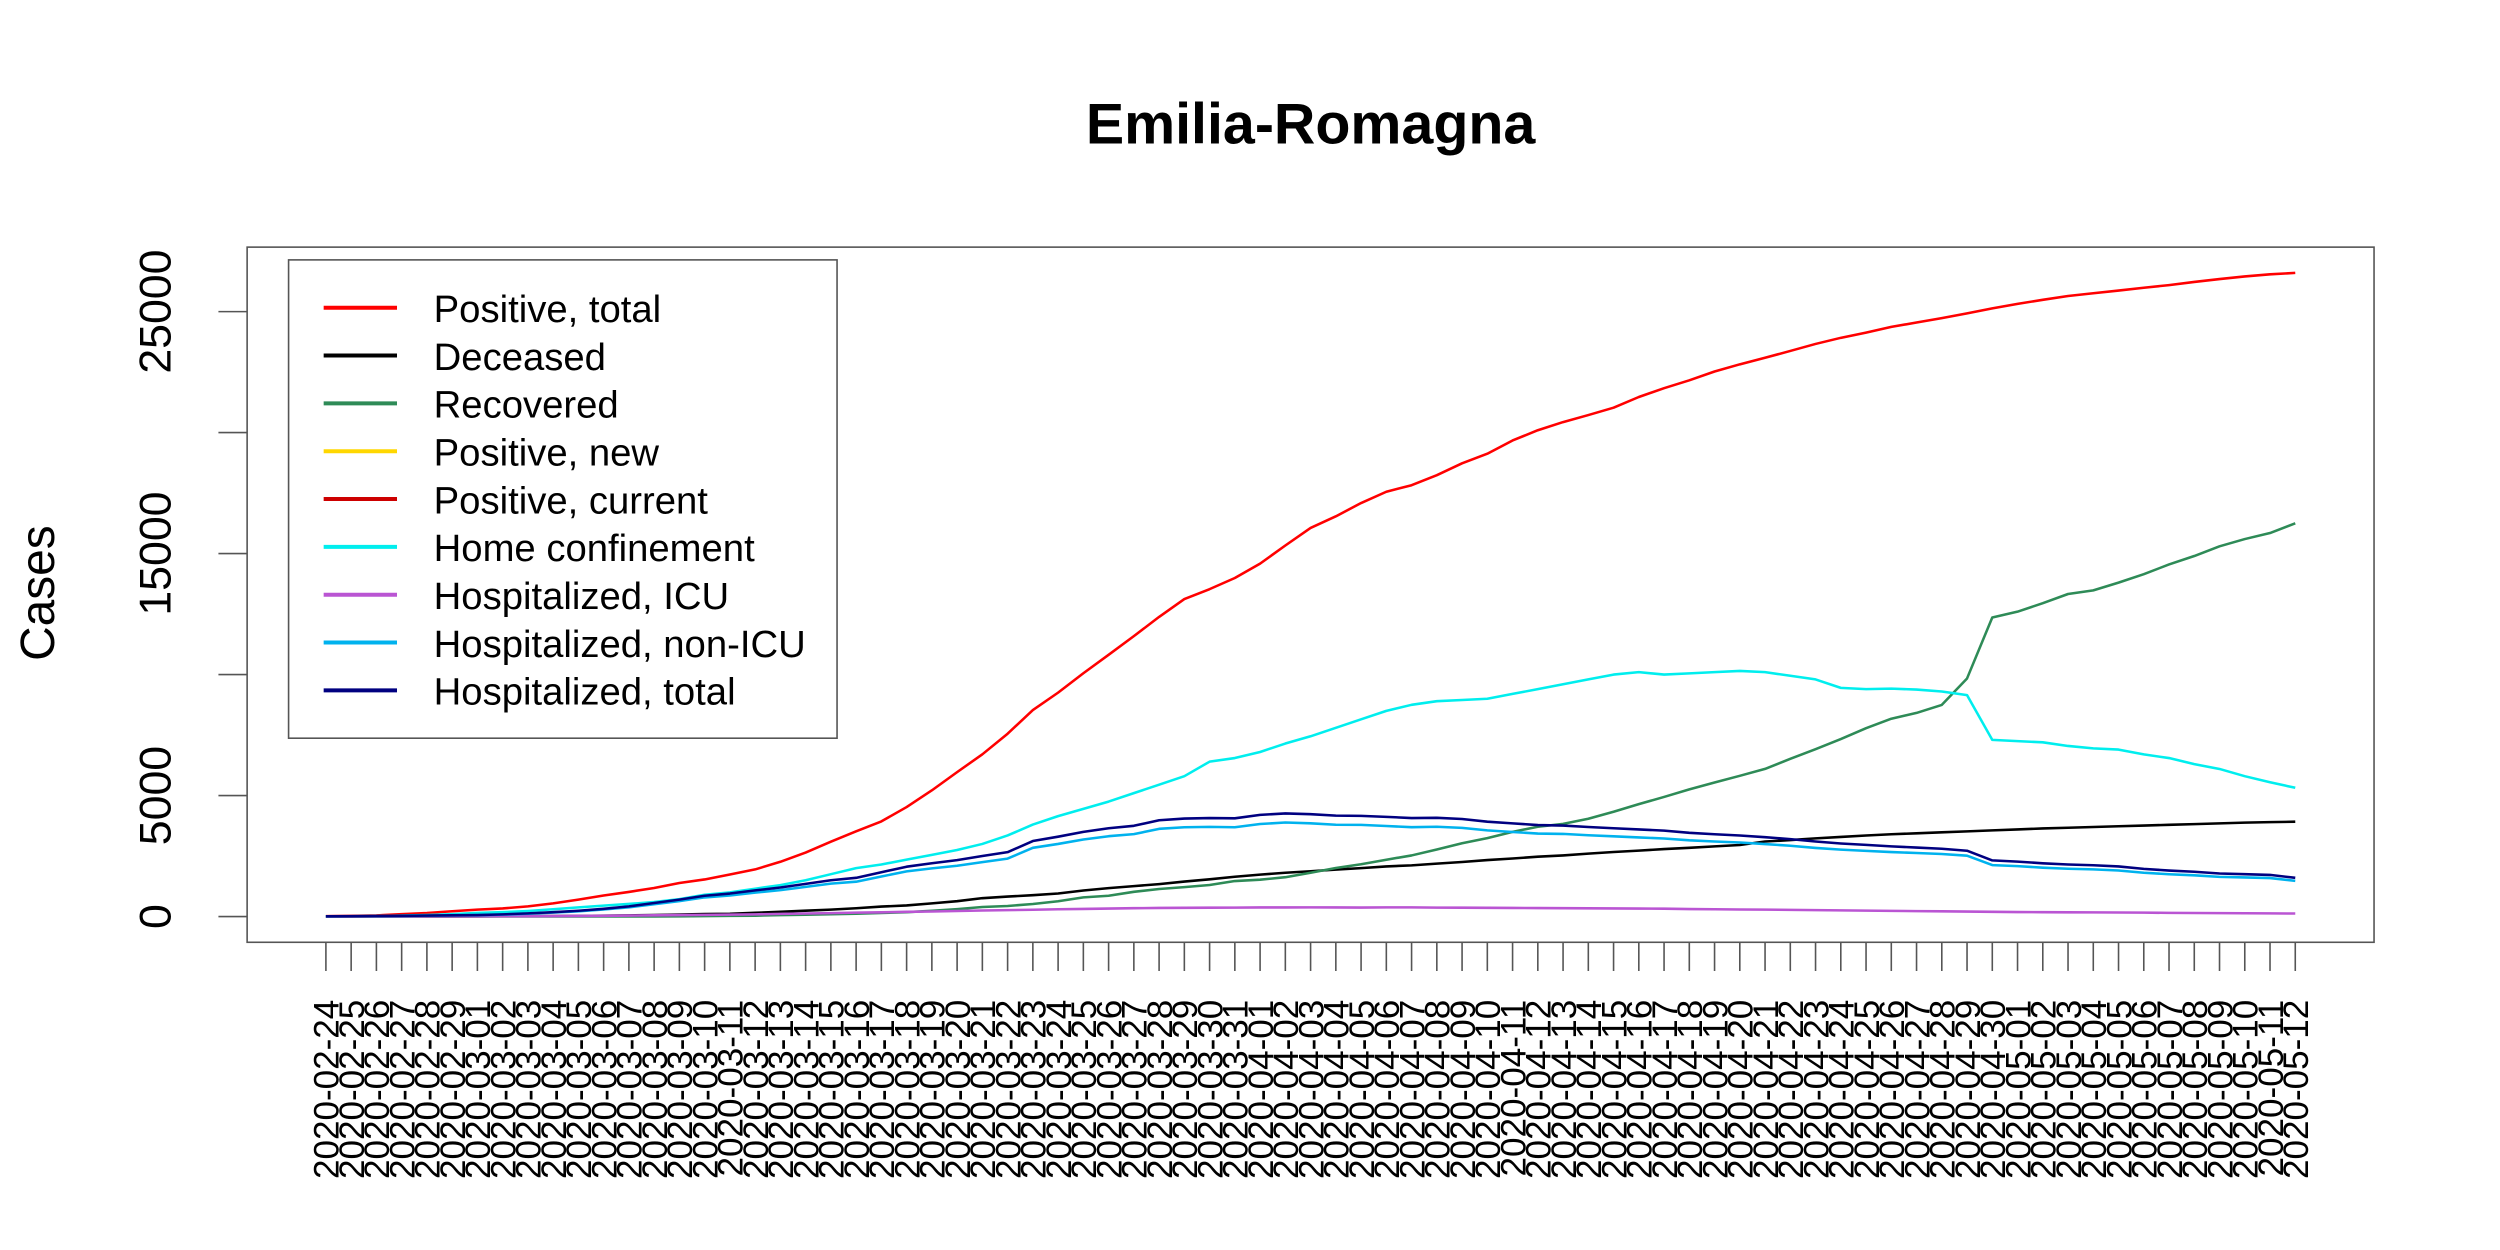 This screenshot has height=1250, width=2500. What do you see at coordinates (520, 357) in the screenshot?
I see `legend-label: Deceased` at bounding box center [520, 357].